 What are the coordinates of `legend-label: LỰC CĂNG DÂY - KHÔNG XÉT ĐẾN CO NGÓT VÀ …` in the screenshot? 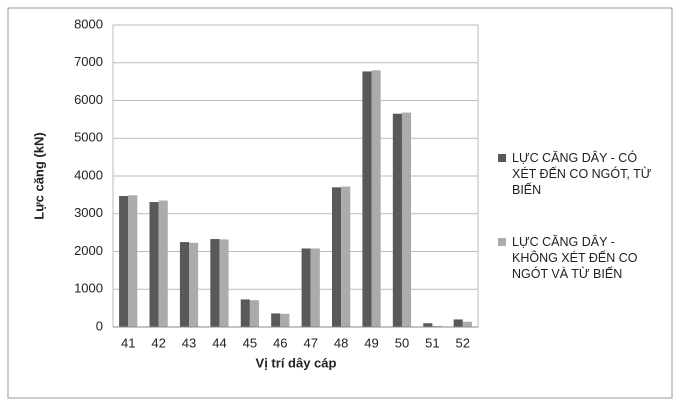 It's located at (575, 258).